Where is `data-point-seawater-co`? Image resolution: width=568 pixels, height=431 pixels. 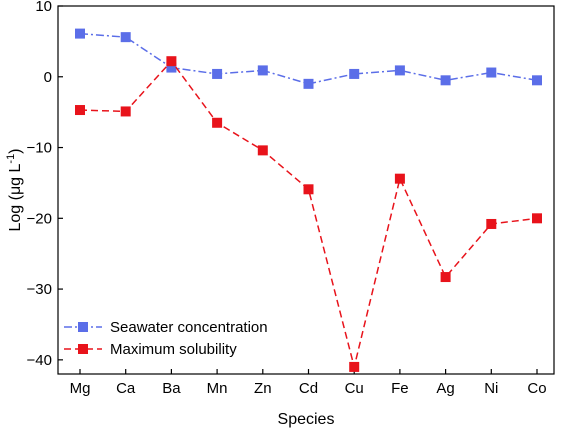
data-point-seawater-co is located at coordinates (537, 80).